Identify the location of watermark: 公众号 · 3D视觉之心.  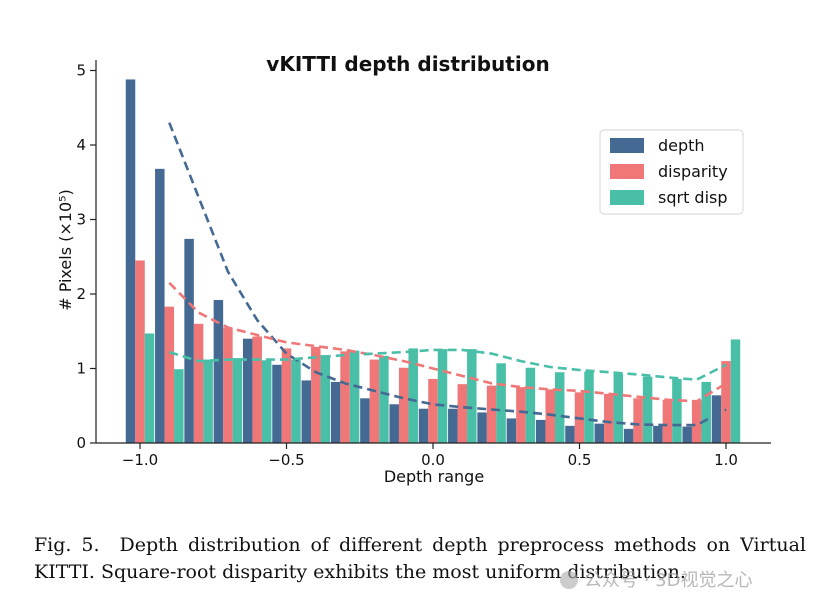
(656, 579).